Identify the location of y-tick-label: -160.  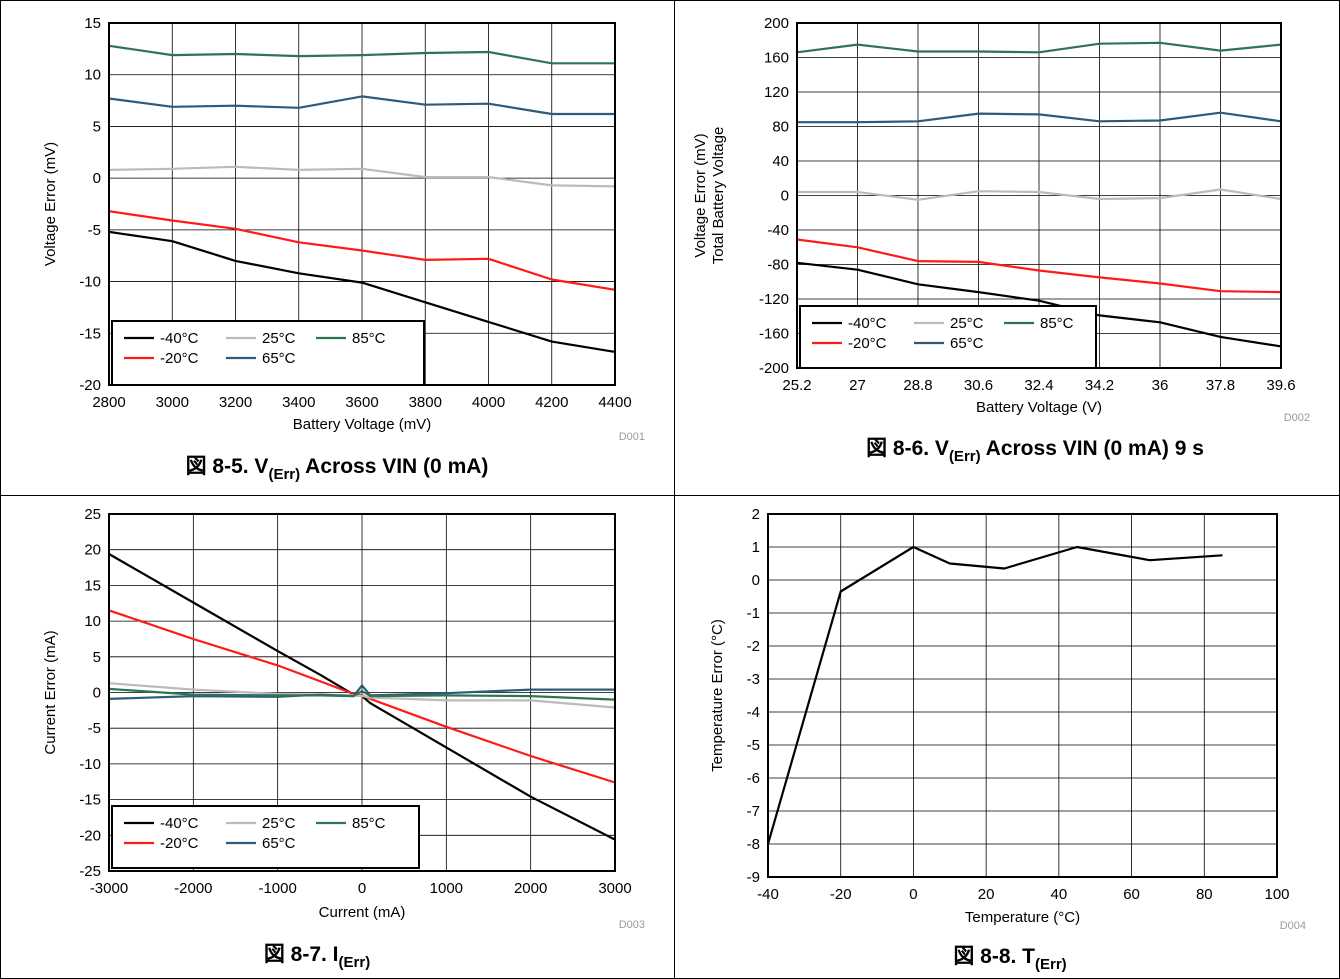
(774, 334).